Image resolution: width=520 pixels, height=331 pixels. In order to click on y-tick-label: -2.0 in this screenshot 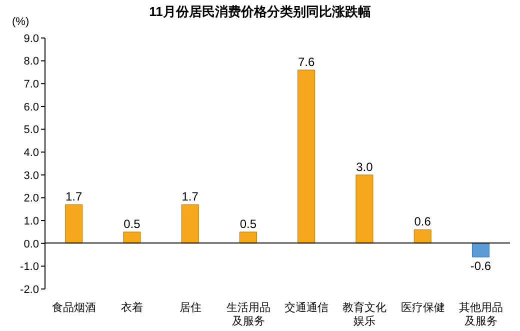, I will do `click(29, 290)`.